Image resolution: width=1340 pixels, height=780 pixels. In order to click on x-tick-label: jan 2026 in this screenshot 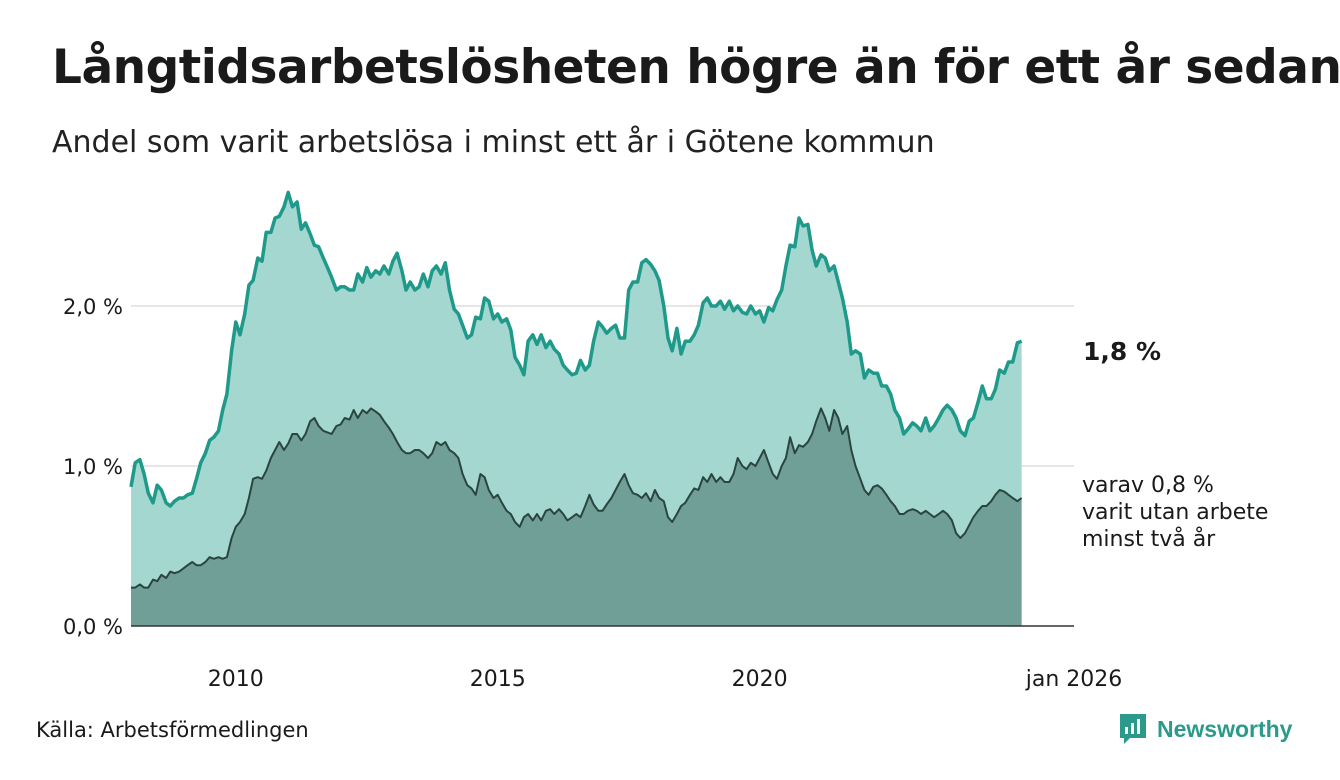, I will do `click(1074, 679)`.